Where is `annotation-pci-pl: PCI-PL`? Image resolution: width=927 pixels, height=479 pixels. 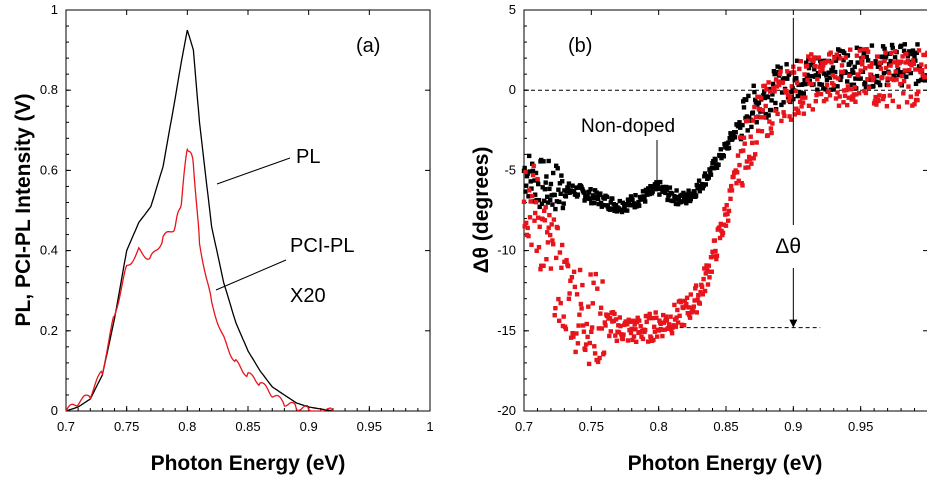
annotation-pci-pl: PCI-PL is located at coordinates (322, 246).